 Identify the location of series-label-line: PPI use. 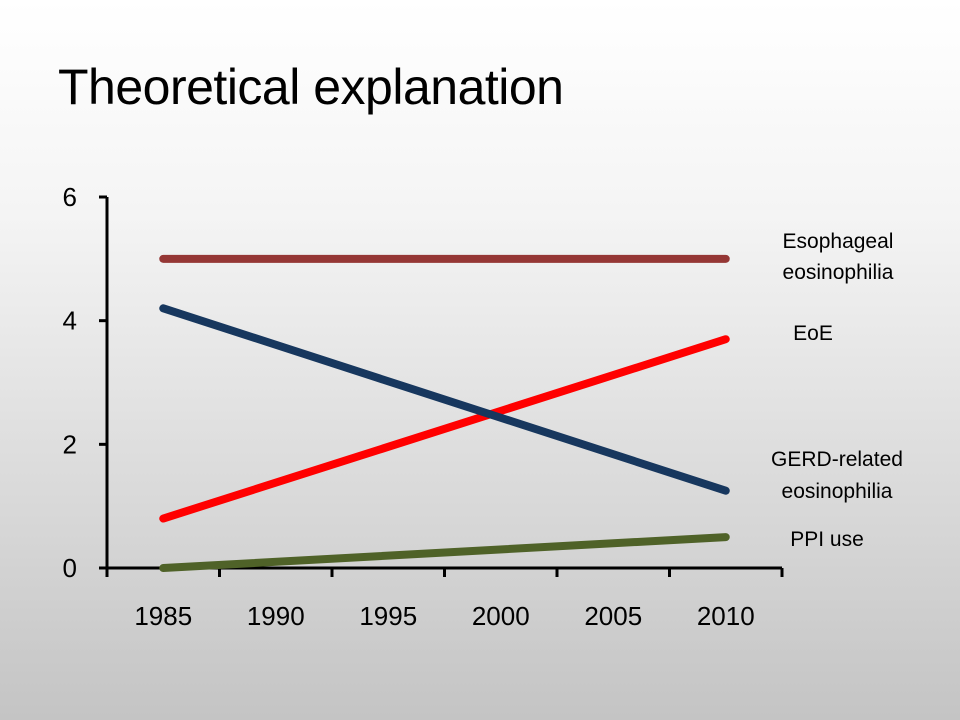
(827, 539).